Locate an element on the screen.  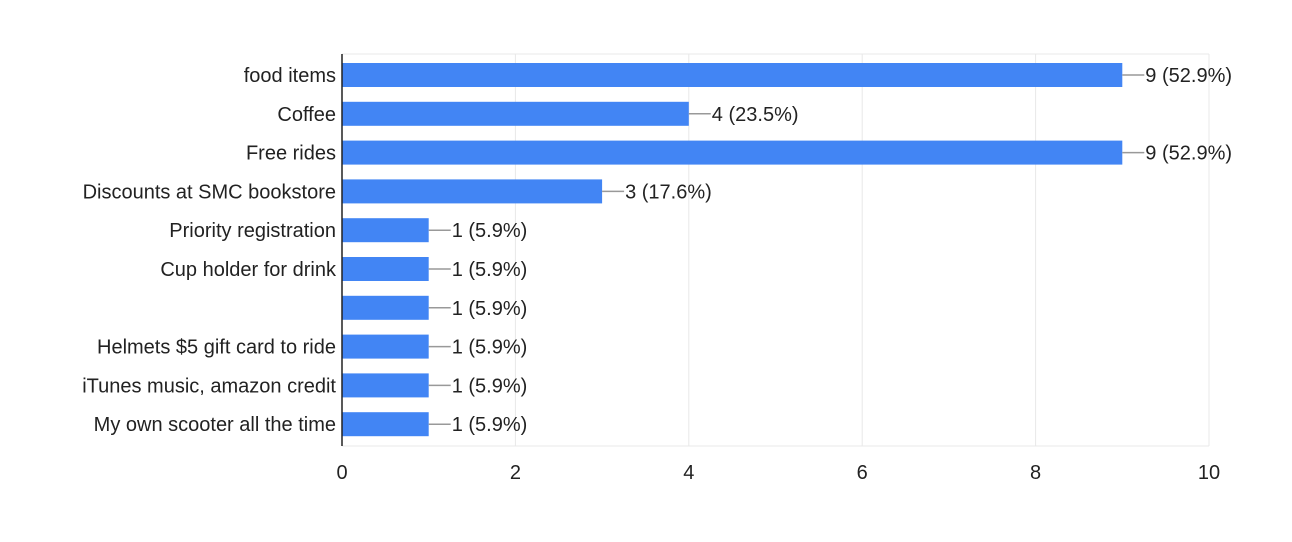
x-tick-label: 4 is located at coordinates (688, 473).